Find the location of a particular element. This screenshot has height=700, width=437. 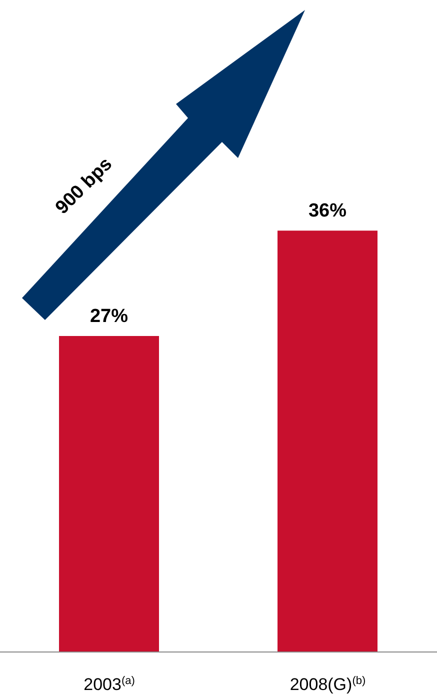

data-label: 27% is located at coordinates (109, 316).